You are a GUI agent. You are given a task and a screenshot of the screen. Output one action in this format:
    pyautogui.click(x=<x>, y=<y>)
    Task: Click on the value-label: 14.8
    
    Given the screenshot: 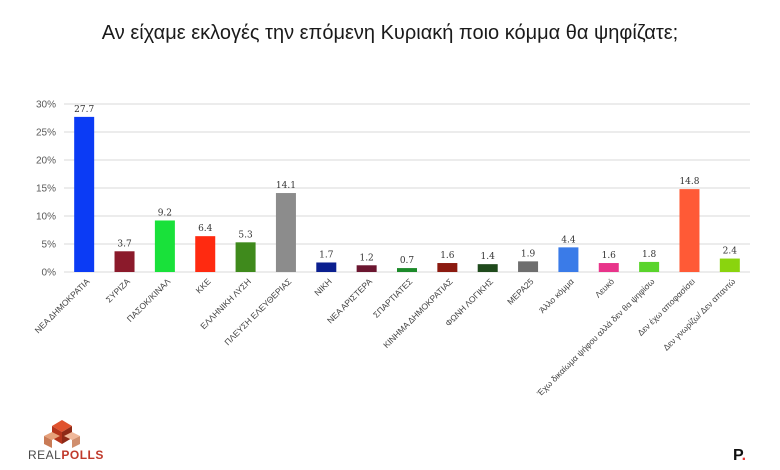 What is the action you would take?
    pyautogui.click(x=689, y=182)
    